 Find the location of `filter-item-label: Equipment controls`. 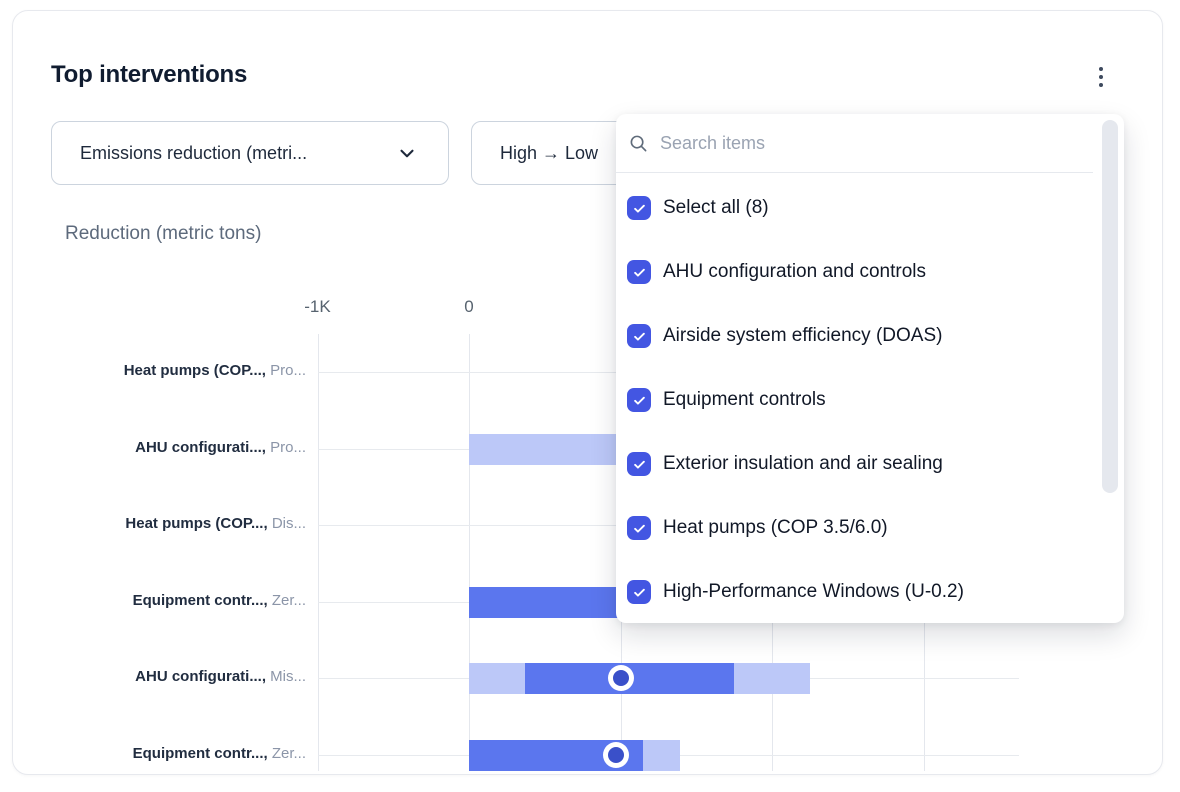

filter-item-label: Equipment controls is located at coordinates (744, 399).